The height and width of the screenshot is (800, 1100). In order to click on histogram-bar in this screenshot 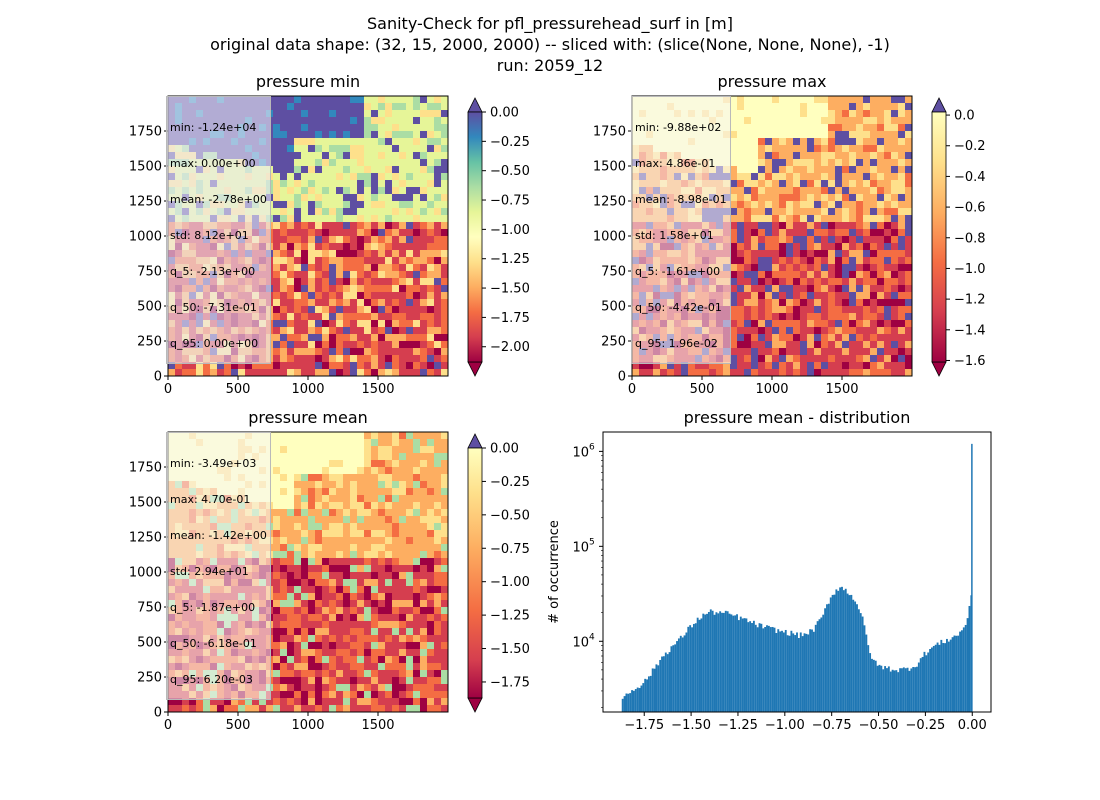, I will do `click(673, 678)`.